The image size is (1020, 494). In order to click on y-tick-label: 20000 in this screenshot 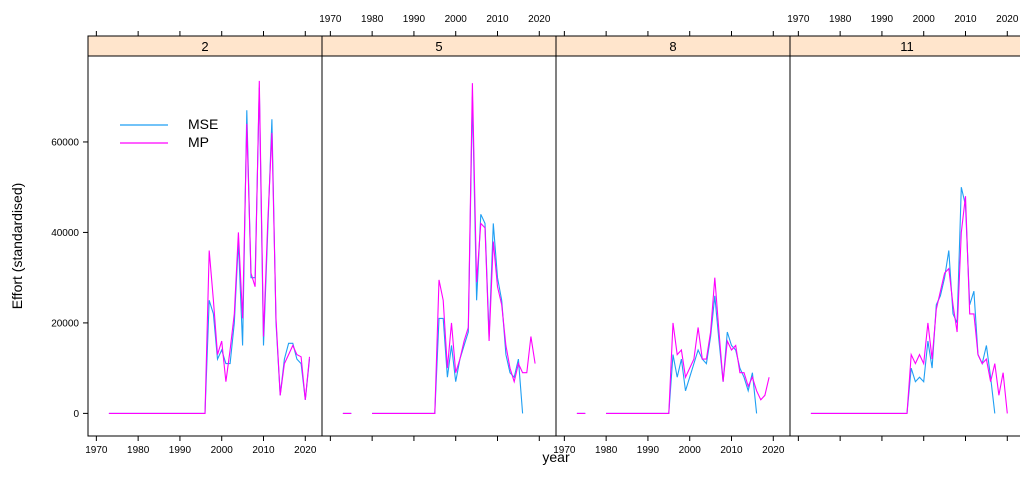, I will do `click(65, 323)`.